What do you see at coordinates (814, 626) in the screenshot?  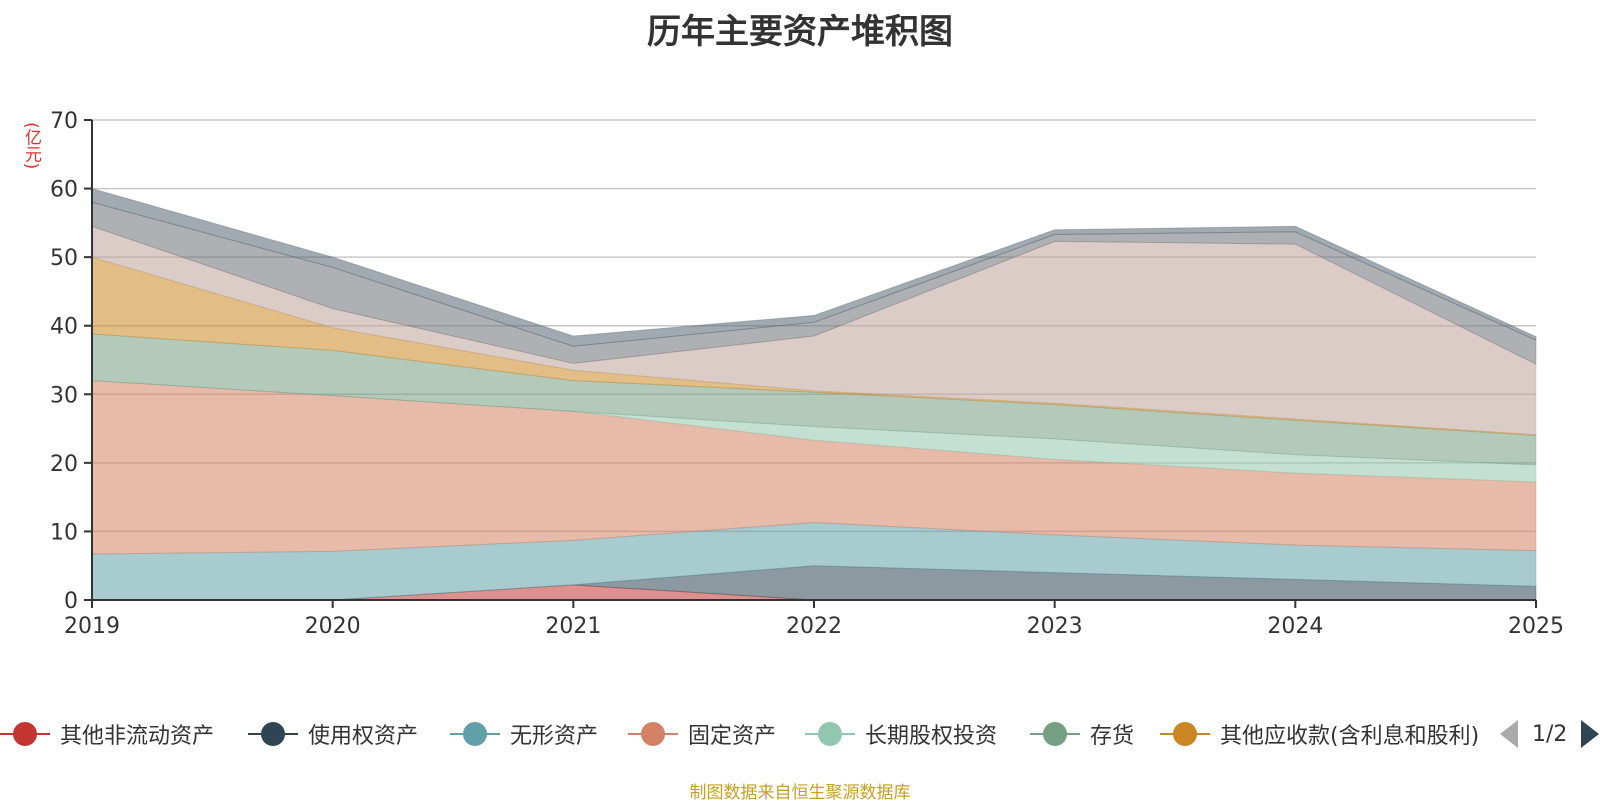 I see `x-tick-label: 2022` at bounding box center [814, 626].